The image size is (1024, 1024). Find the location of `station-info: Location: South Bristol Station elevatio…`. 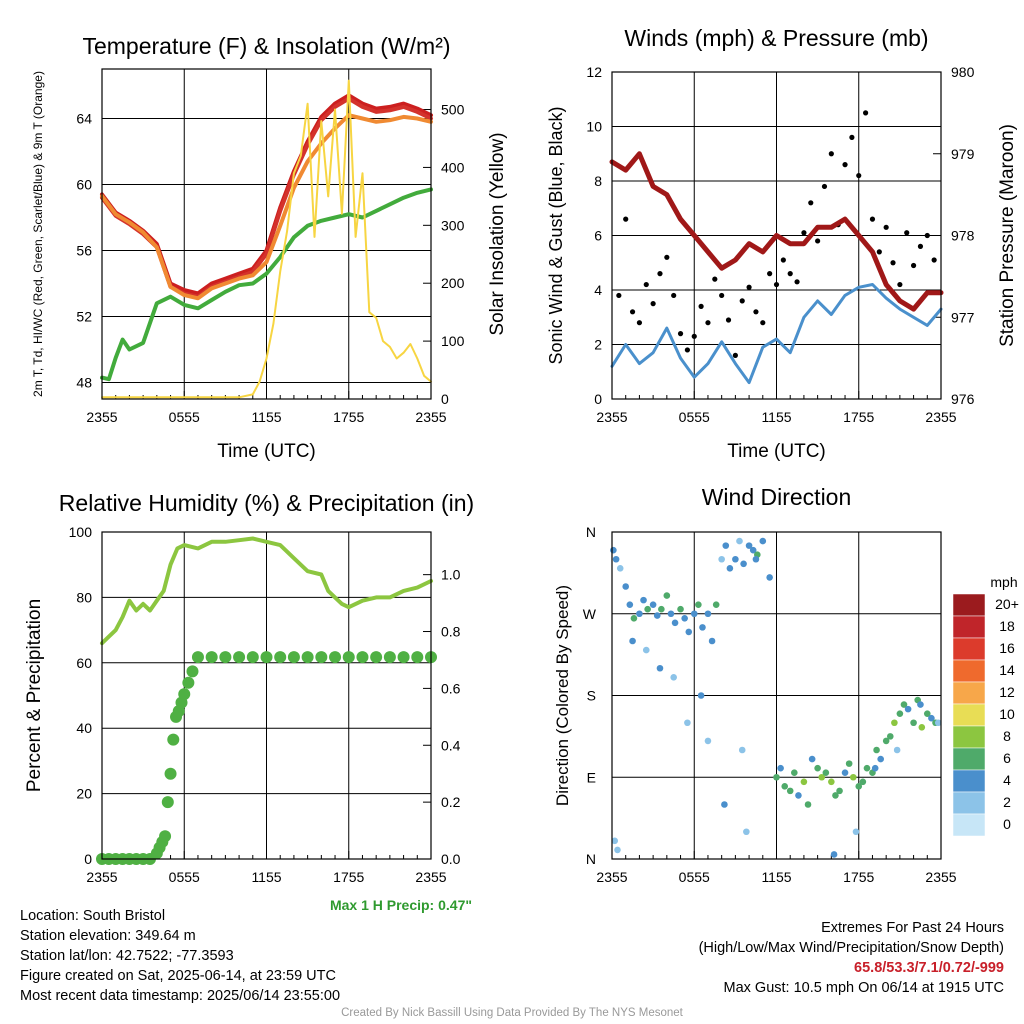

station-info: Location: South Bristol Station elevatio… is located at coordinates (180, 956).